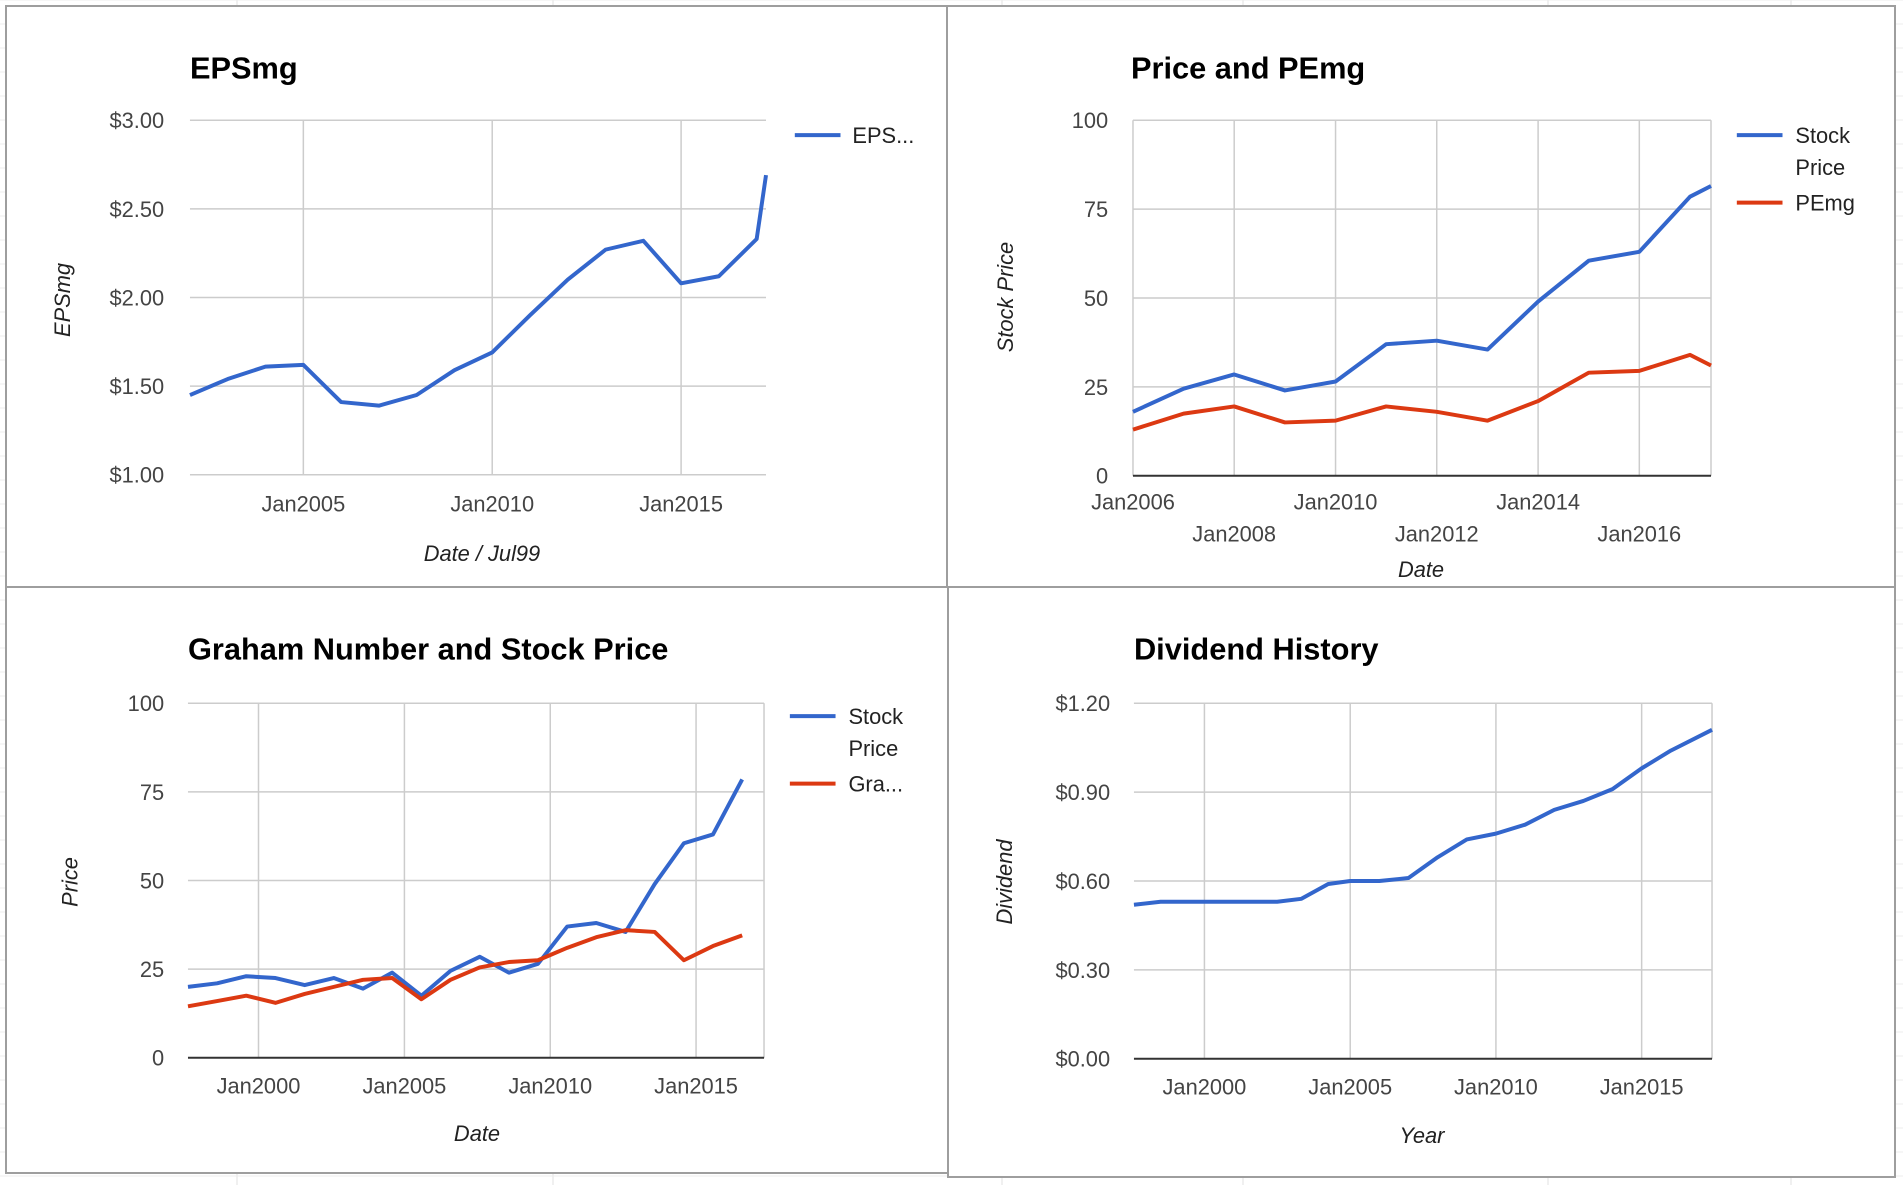 The width and height of the screenshot is (1903, 1185). Describe the element at coordinates (244, 68) in the screenshot. I see `chart-title: EPSmg` at that location.